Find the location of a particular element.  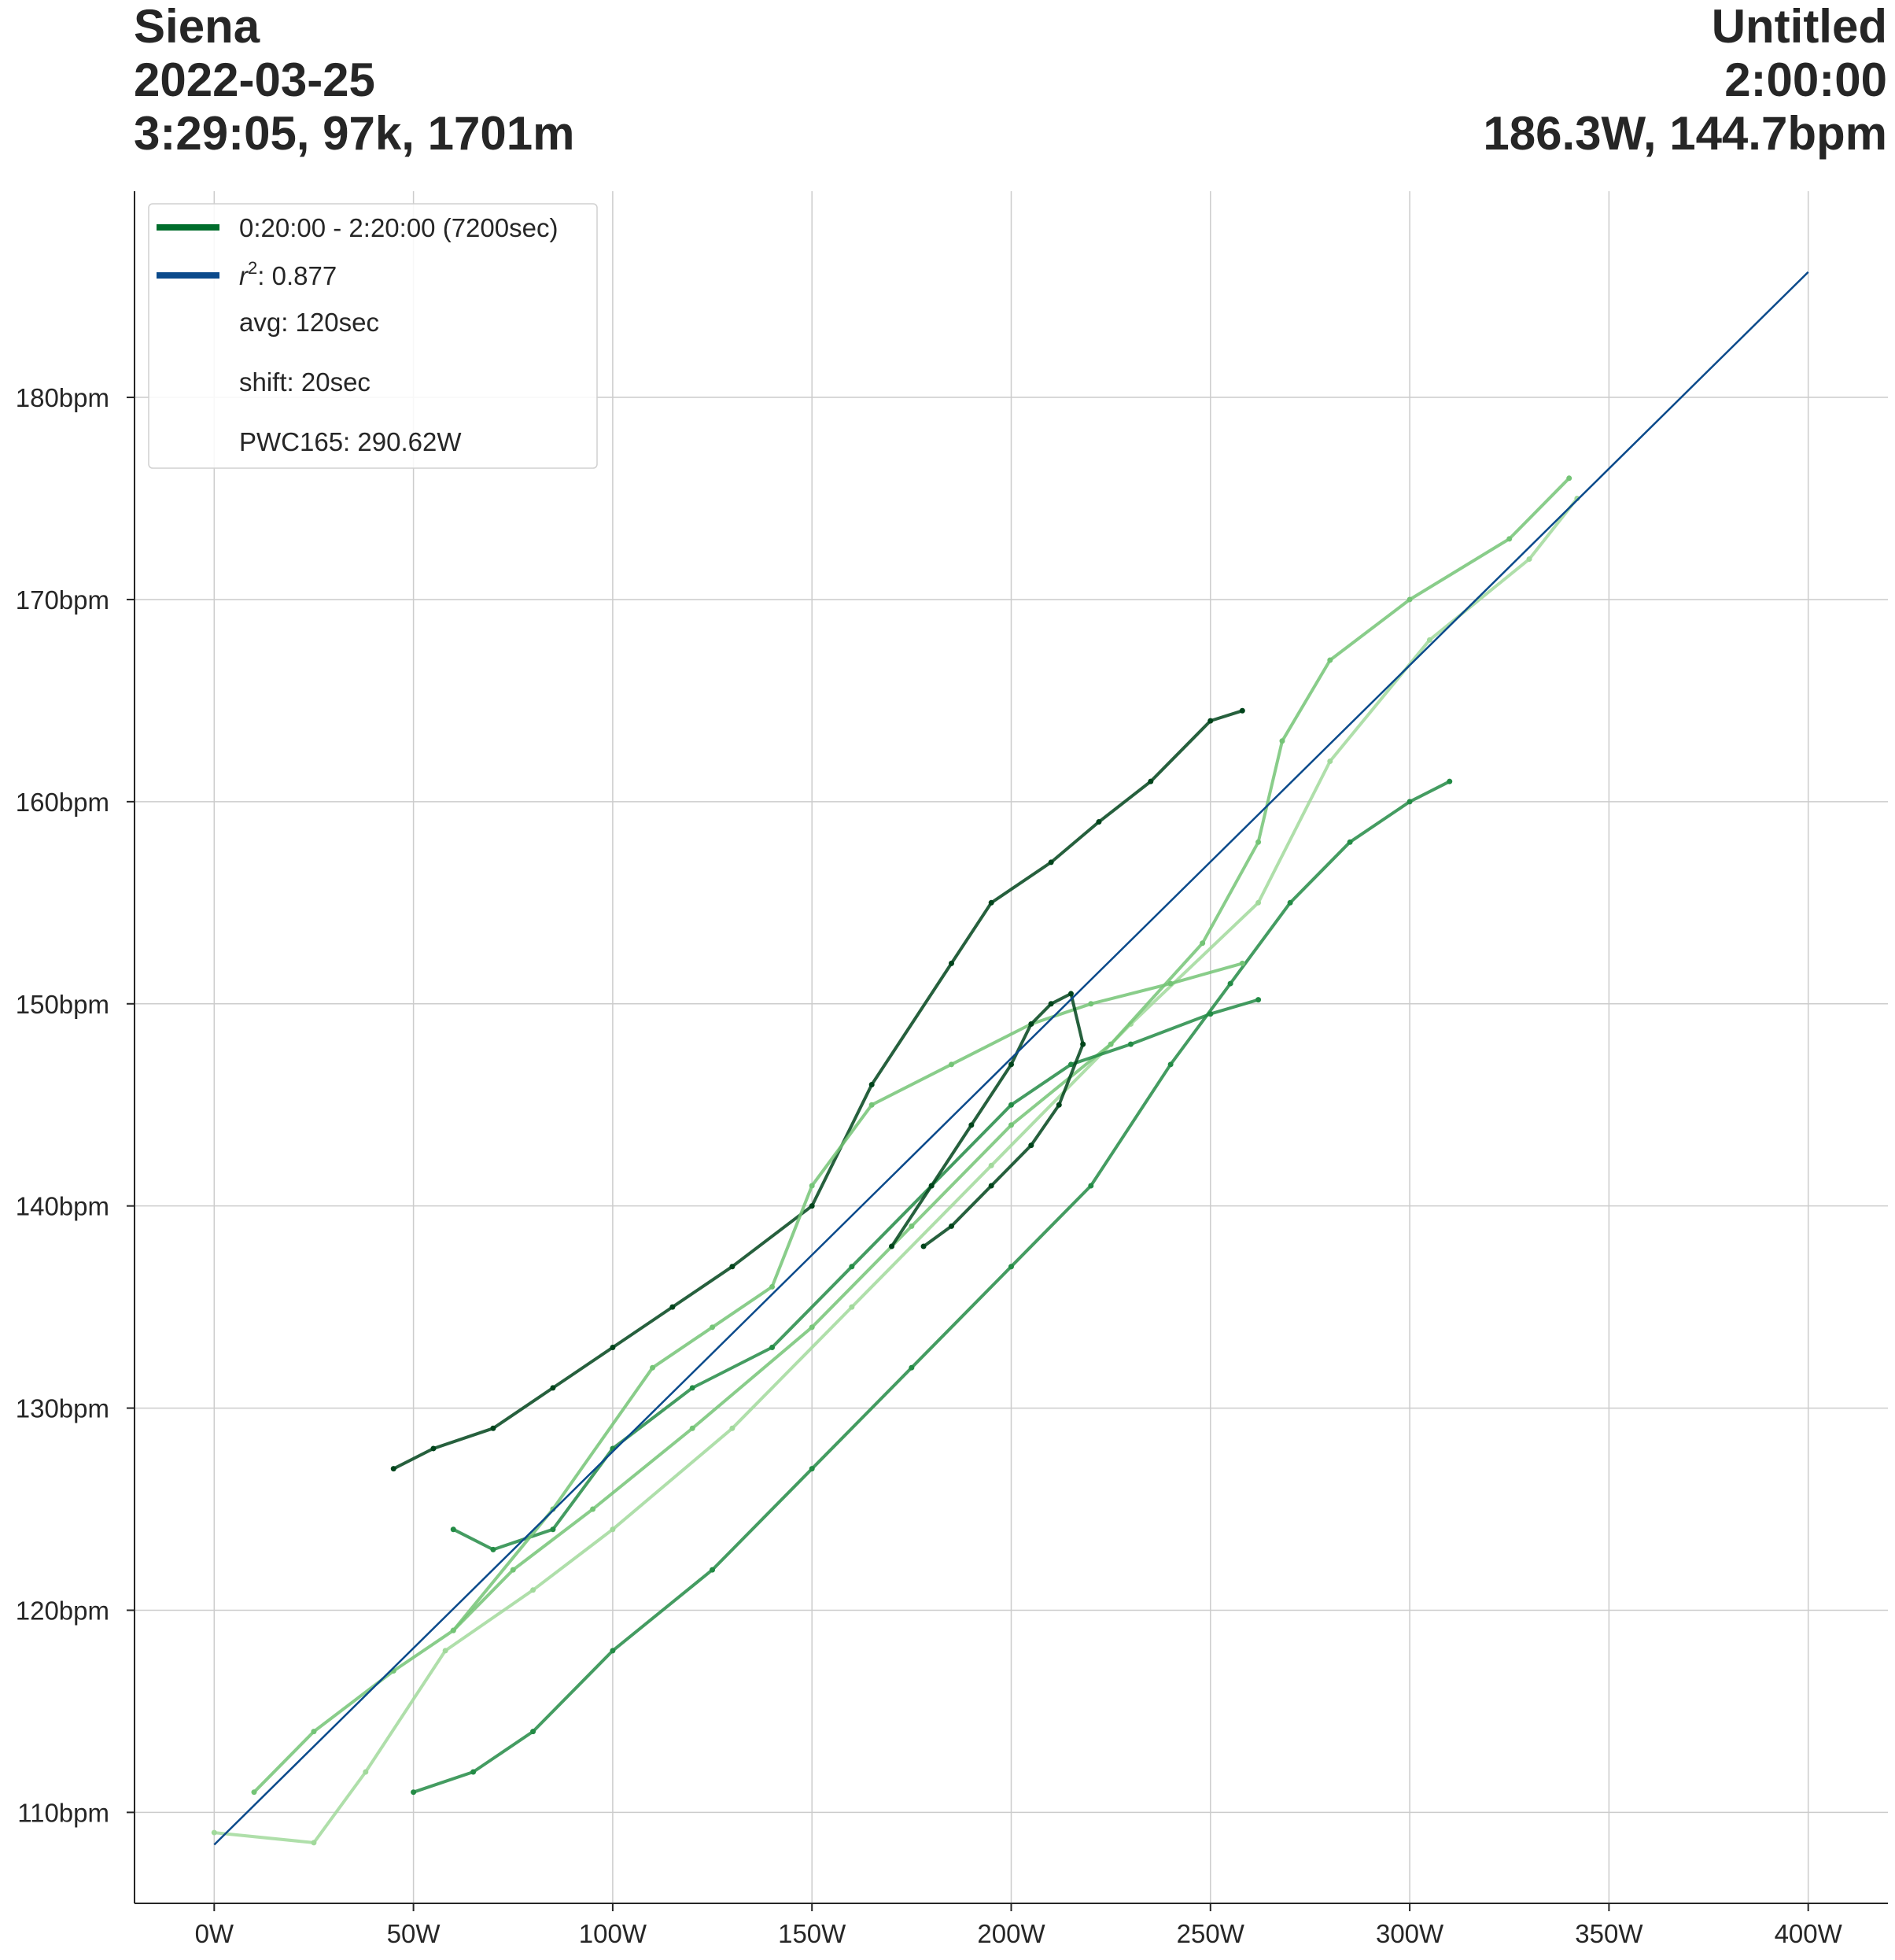

x-tick-label: 100W is located at coordinates (613, 1934).